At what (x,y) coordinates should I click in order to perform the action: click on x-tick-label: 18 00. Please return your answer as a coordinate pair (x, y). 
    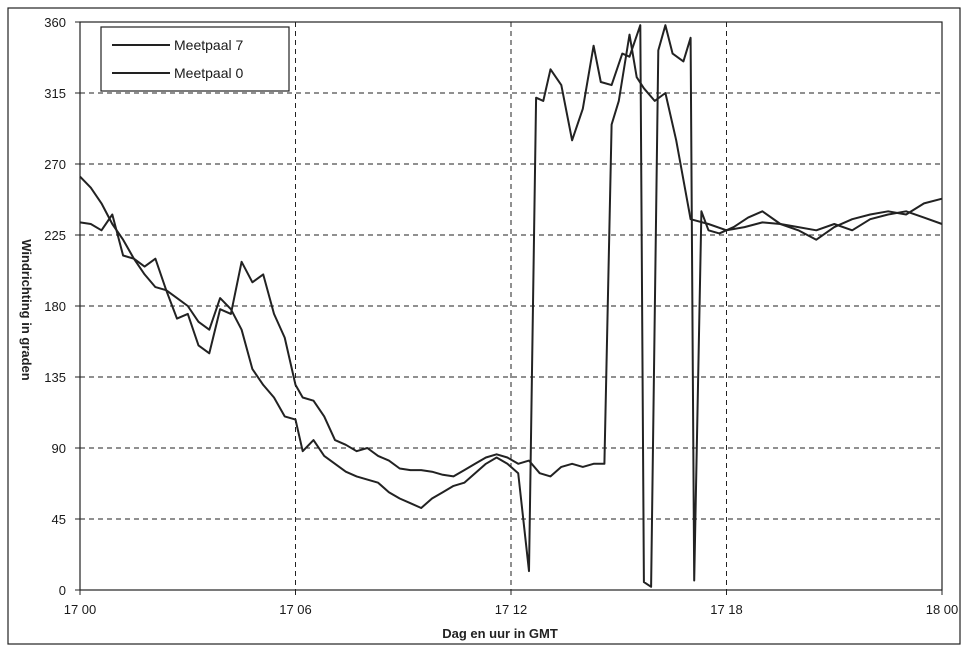
    Looking at the image, I should click on (942, 609).